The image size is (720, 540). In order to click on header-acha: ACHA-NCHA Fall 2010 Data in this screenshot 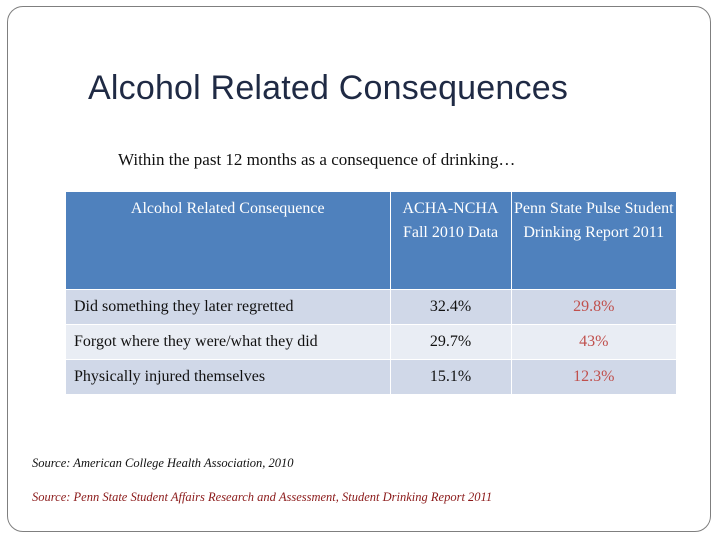, I will do `click(451, 240)`.